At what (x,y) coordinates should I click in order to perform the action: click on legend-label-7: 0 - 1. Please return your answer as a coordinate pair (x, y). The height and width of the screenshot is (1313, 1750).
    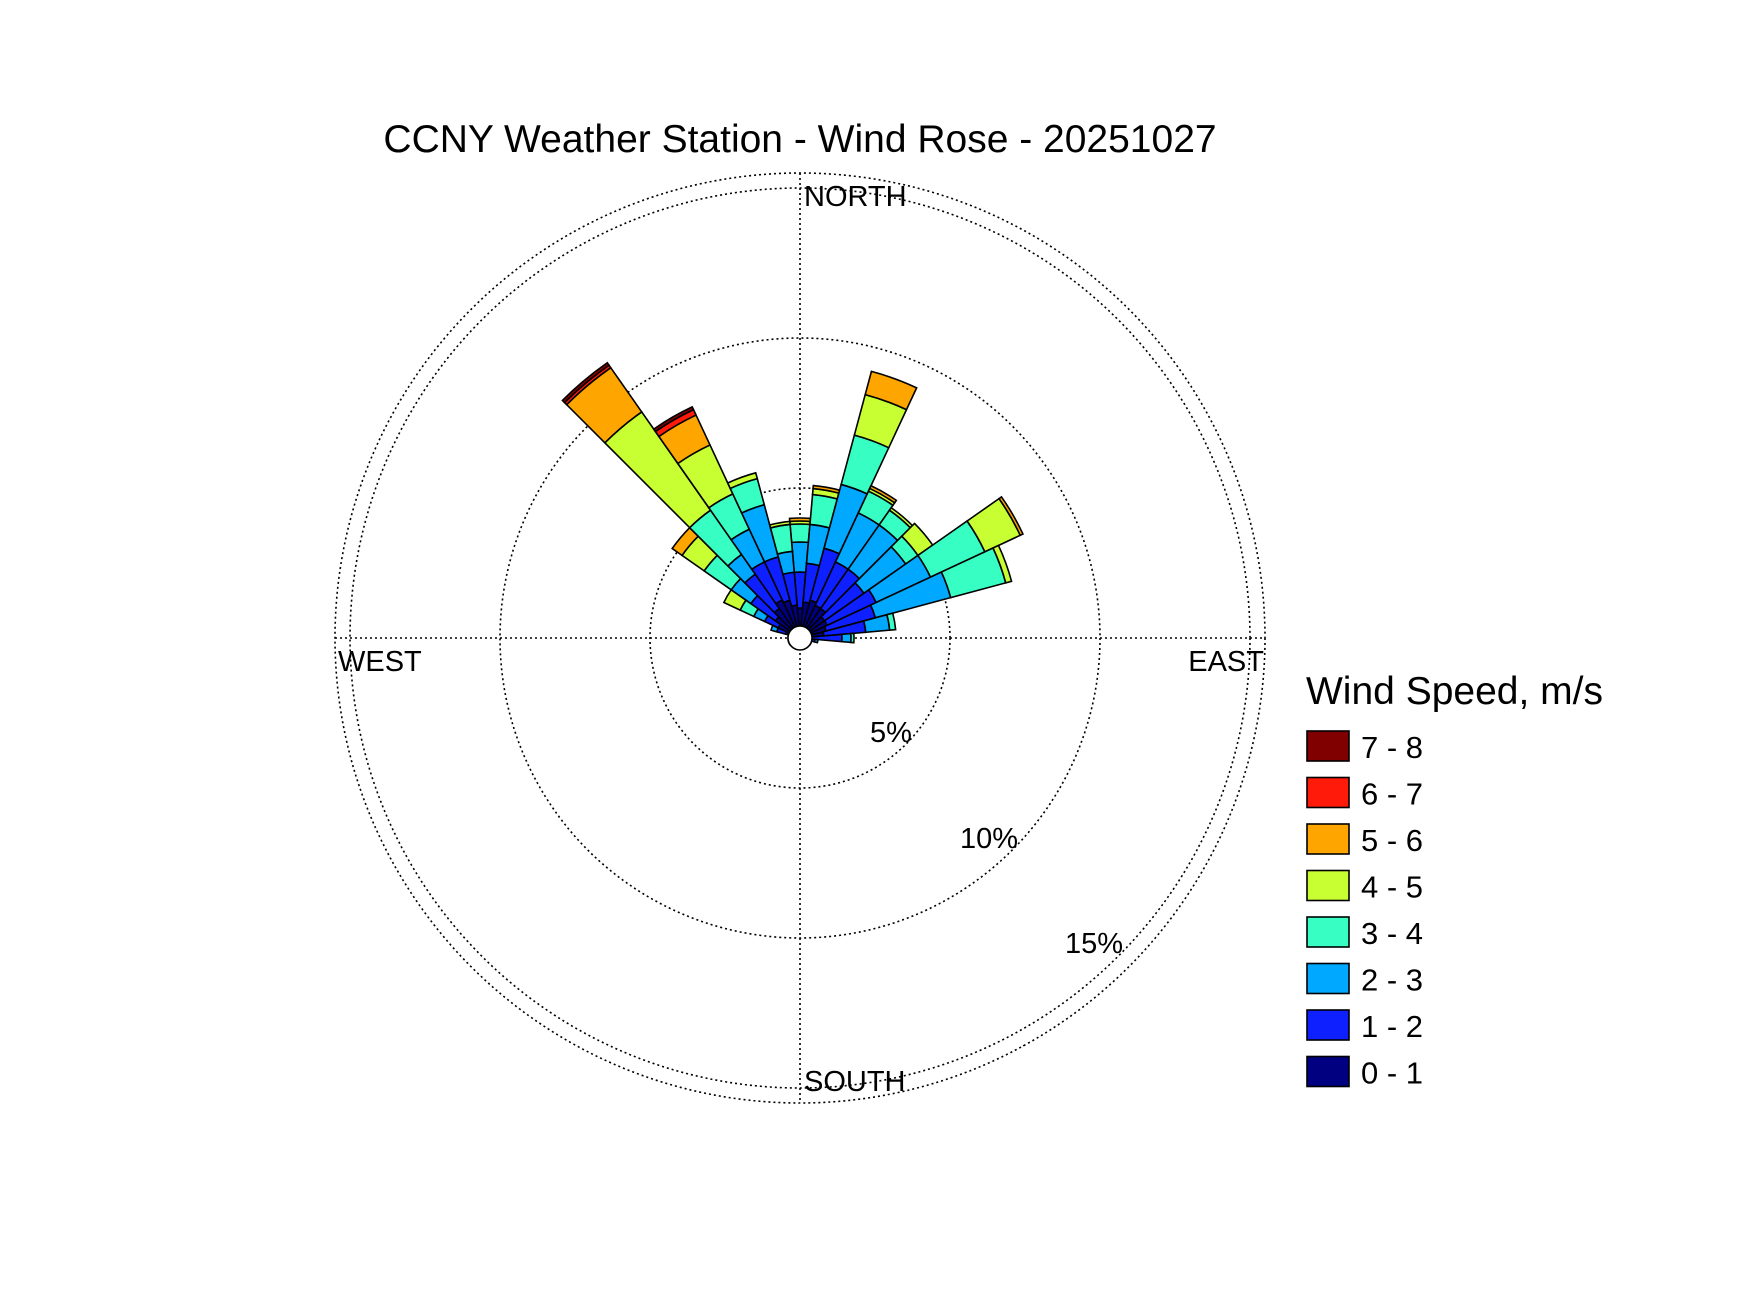
    Looking at the image, I should click on (1392, 1073).